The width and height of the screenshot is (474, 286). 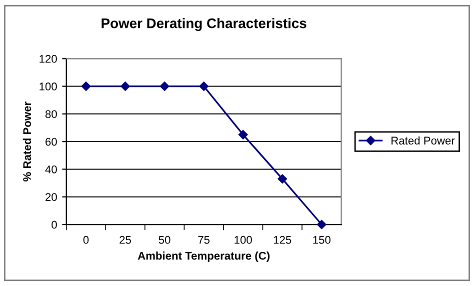 I want to click on y-tick-label: 40, so click(x=51, y=169).